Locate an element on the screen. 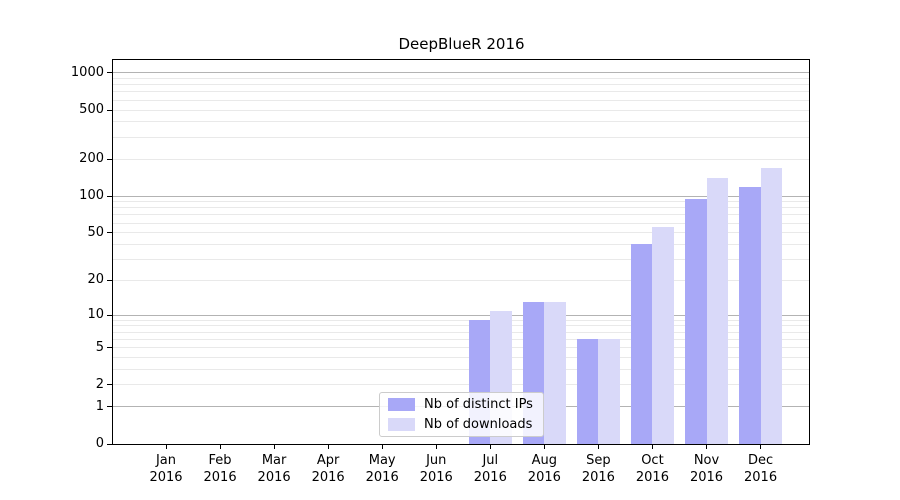 The height and width of the screenshot is (500, 900). x-tick-label: Jan 2016 is located at coordinates (166, 469).